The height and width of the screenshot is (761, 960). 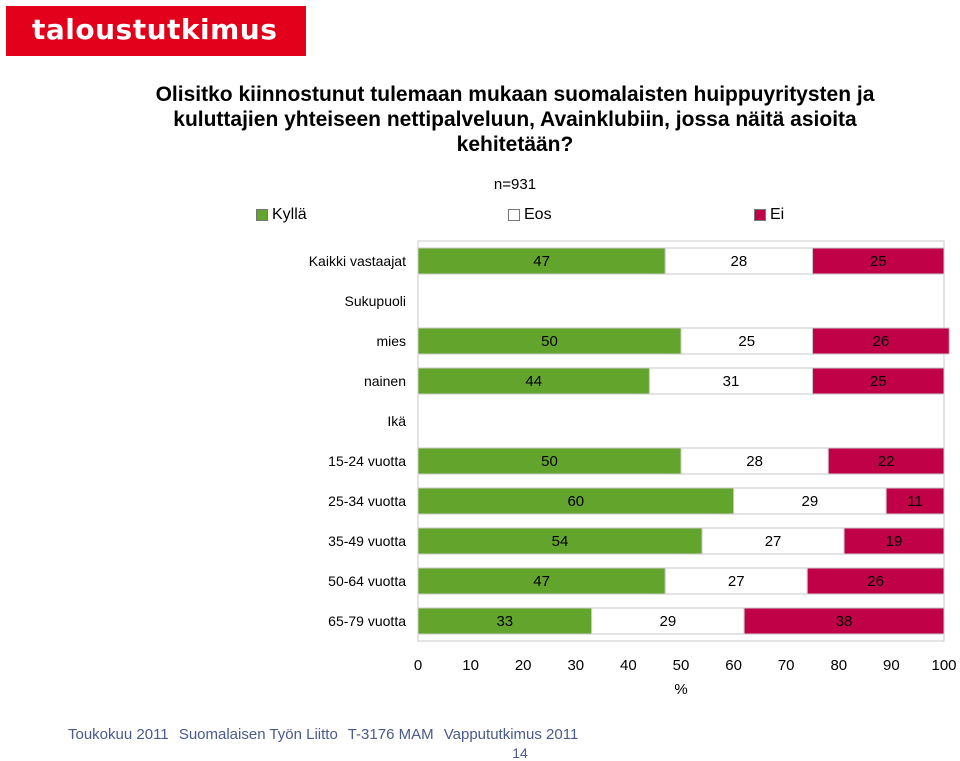 What do you see at coordinates (515, 184) in the screenshot?
I see `sample-size: n=931` at bounding box center [515, 184].